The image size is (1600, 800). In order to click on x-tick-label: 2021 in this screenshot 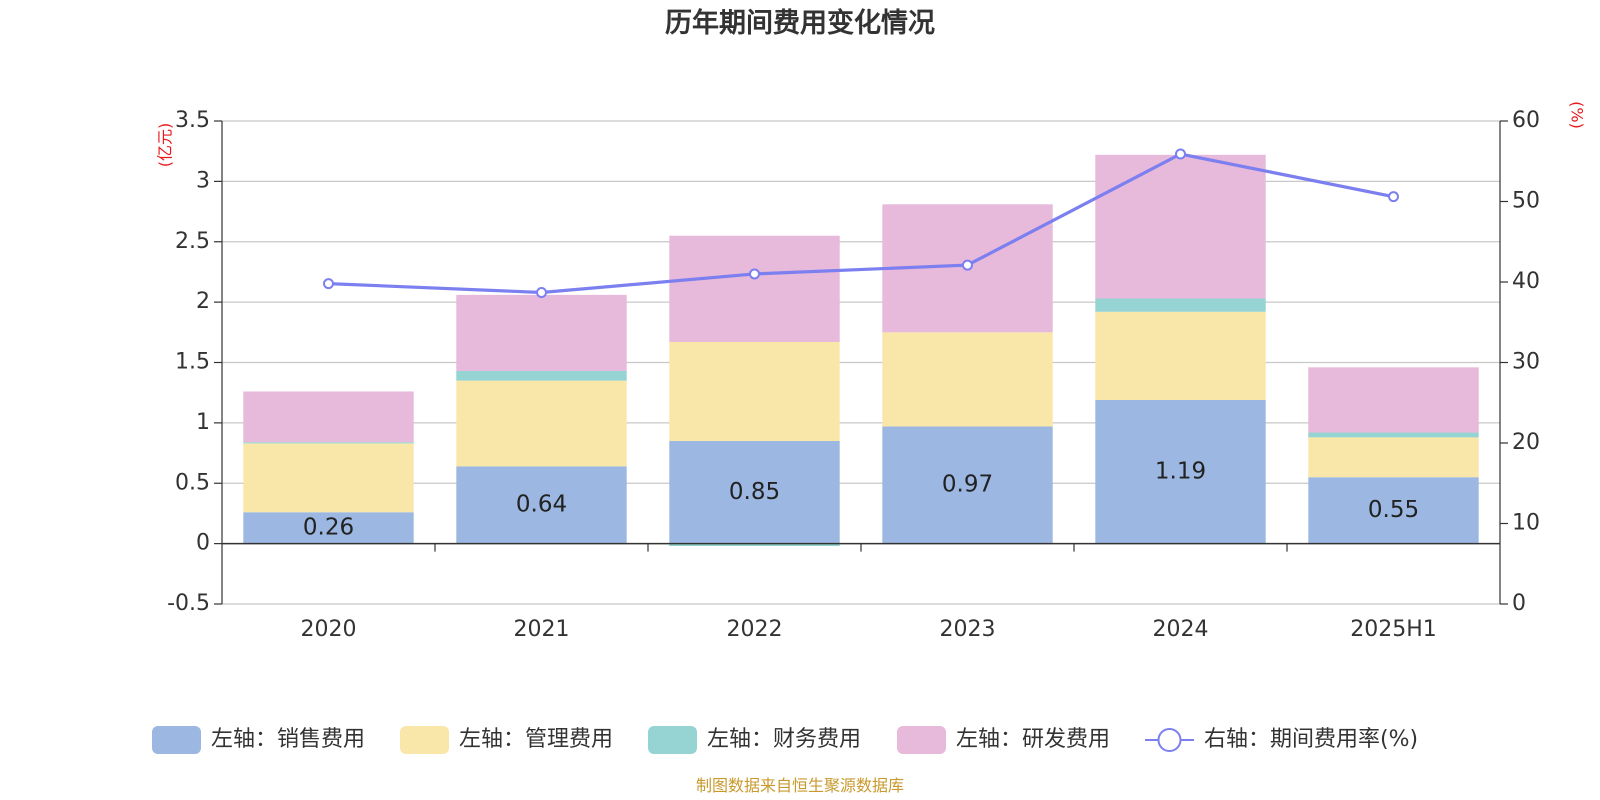, I will do `click(542, 629)`.